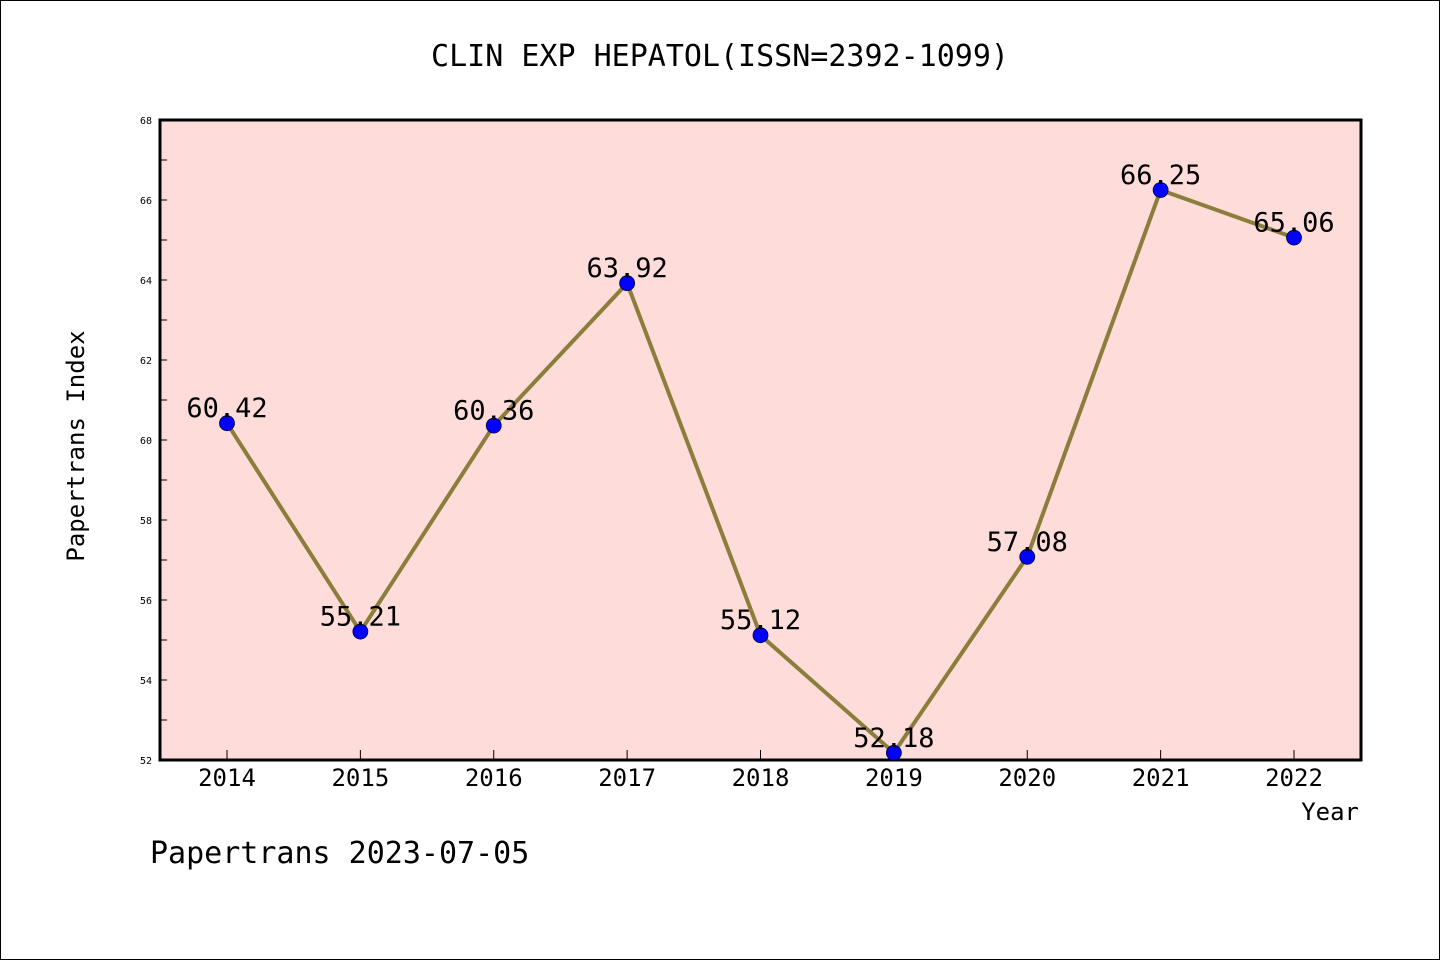  What do you see at coordinates (1161, 778) in the screenshot?
I see `x-tick-label: 2021` at bounding box center [1161, 778].